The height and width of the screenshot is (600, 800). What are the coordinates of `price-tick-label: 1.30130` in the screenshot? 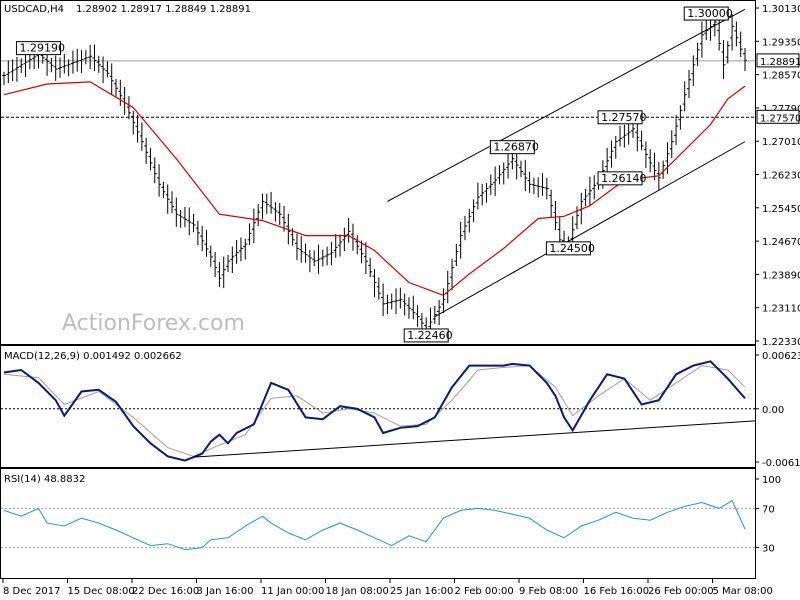 It's located at (781, 9).